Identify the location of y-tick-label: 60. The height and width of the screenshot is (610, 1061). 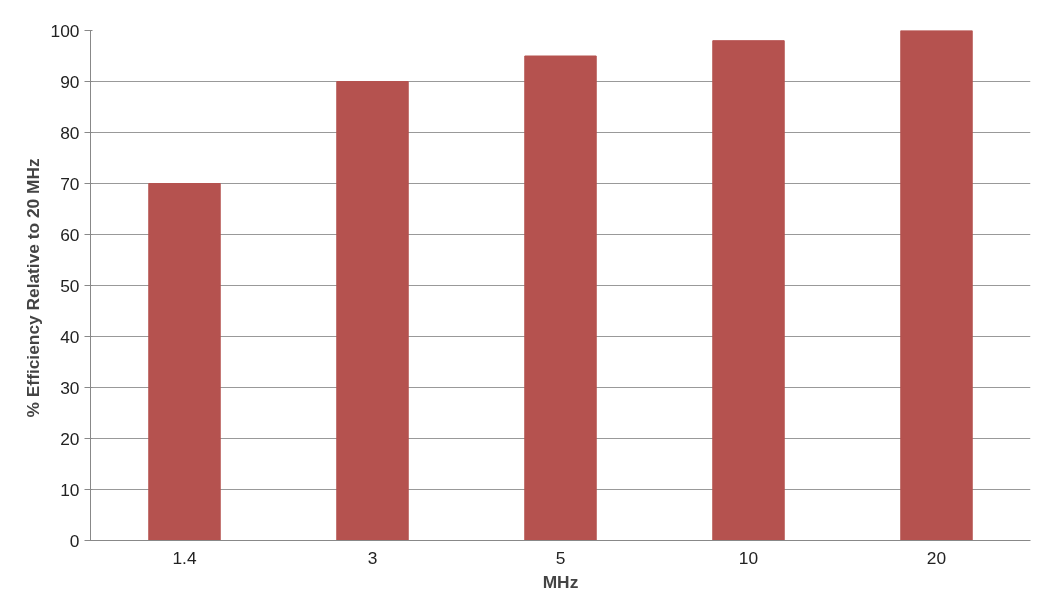
(70, 234).